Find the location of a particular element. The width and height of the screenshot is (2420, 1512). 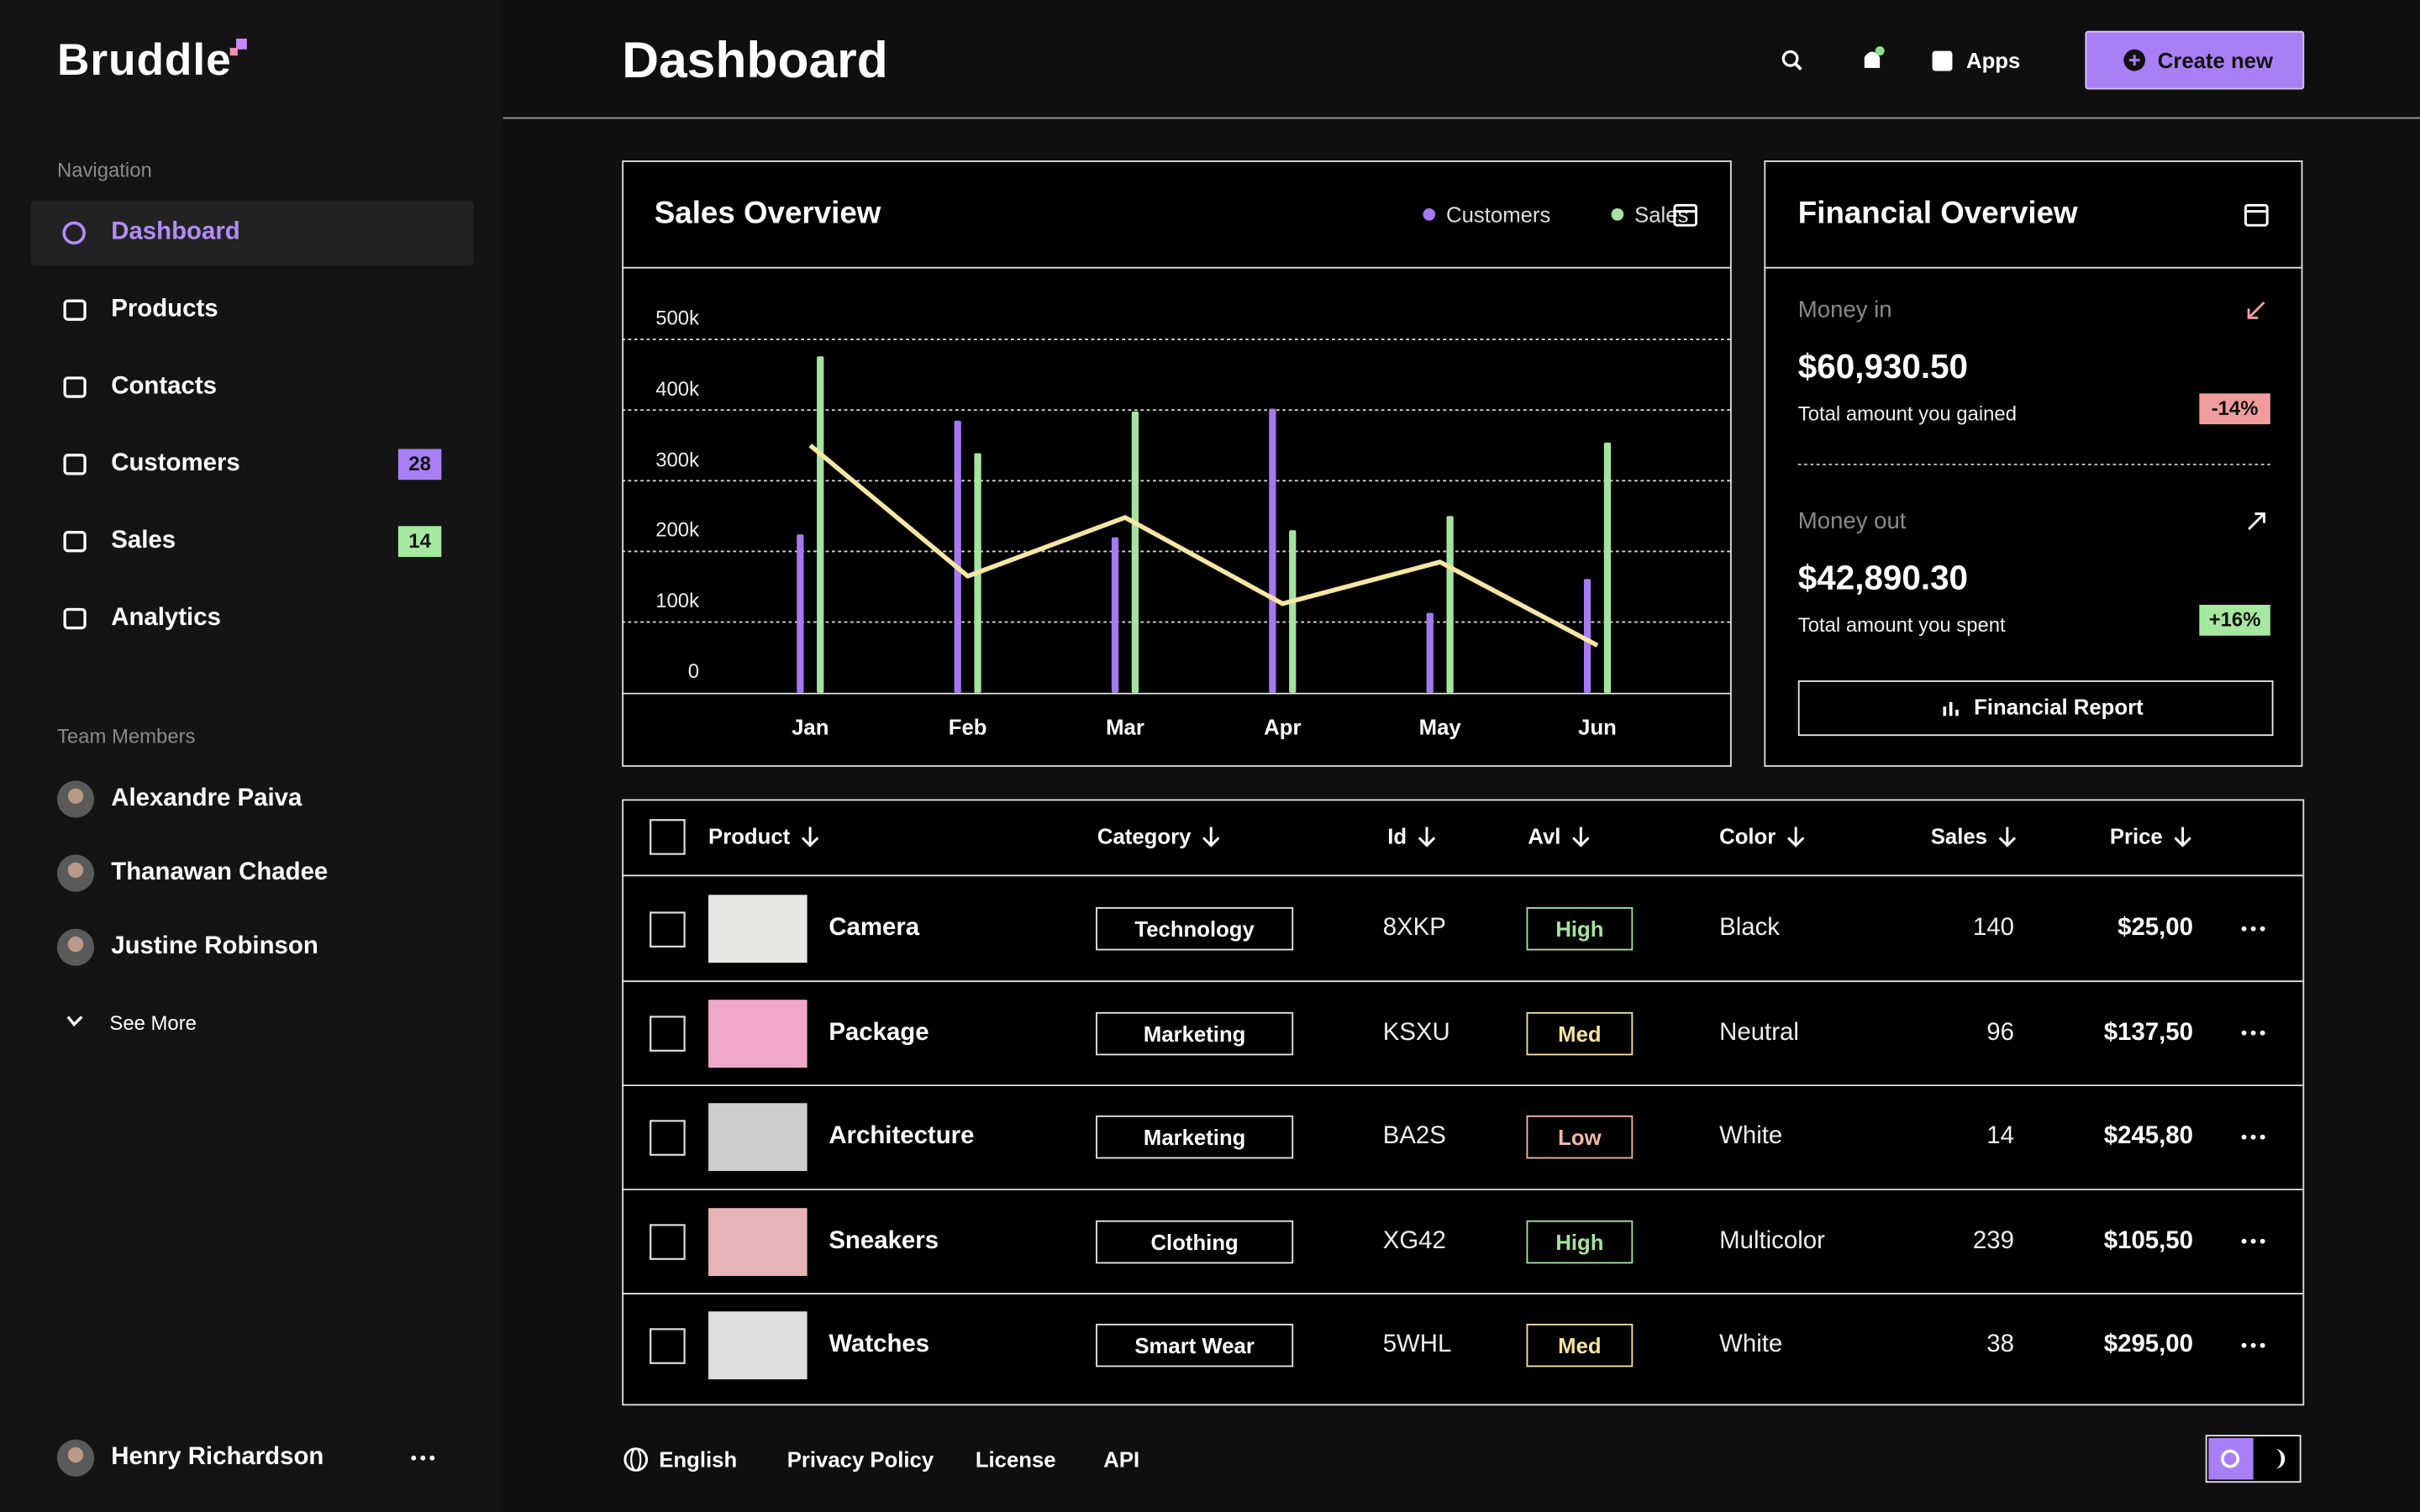

product-color: Multicolor is located at coordinates (1772, 1240).